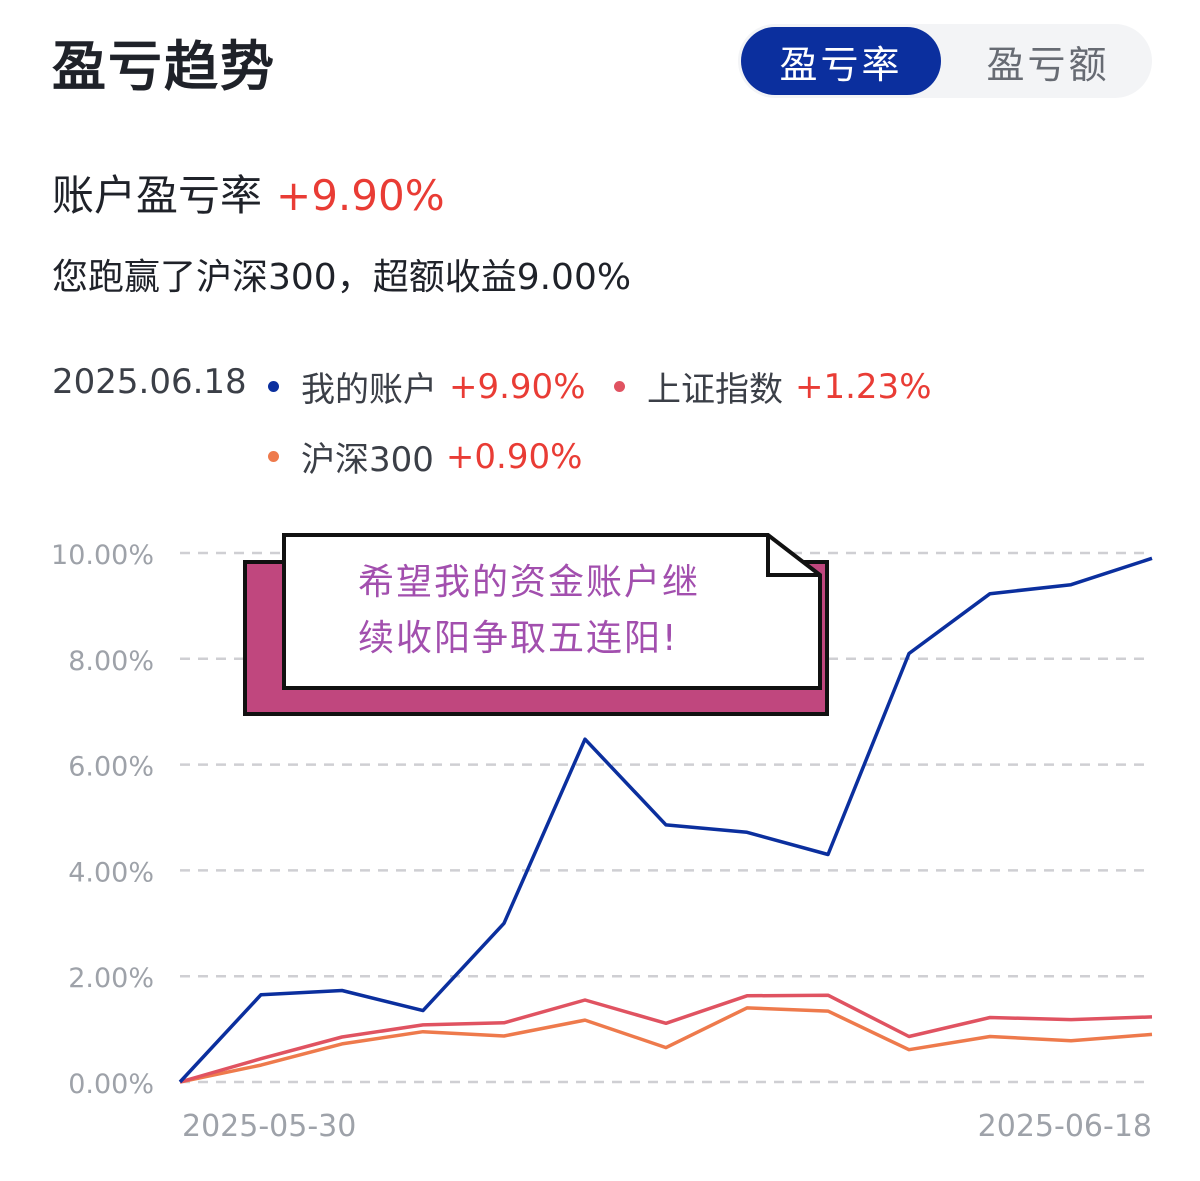  I want to click on x-tick-label: 2025-06-18, so click(1065, 1126).